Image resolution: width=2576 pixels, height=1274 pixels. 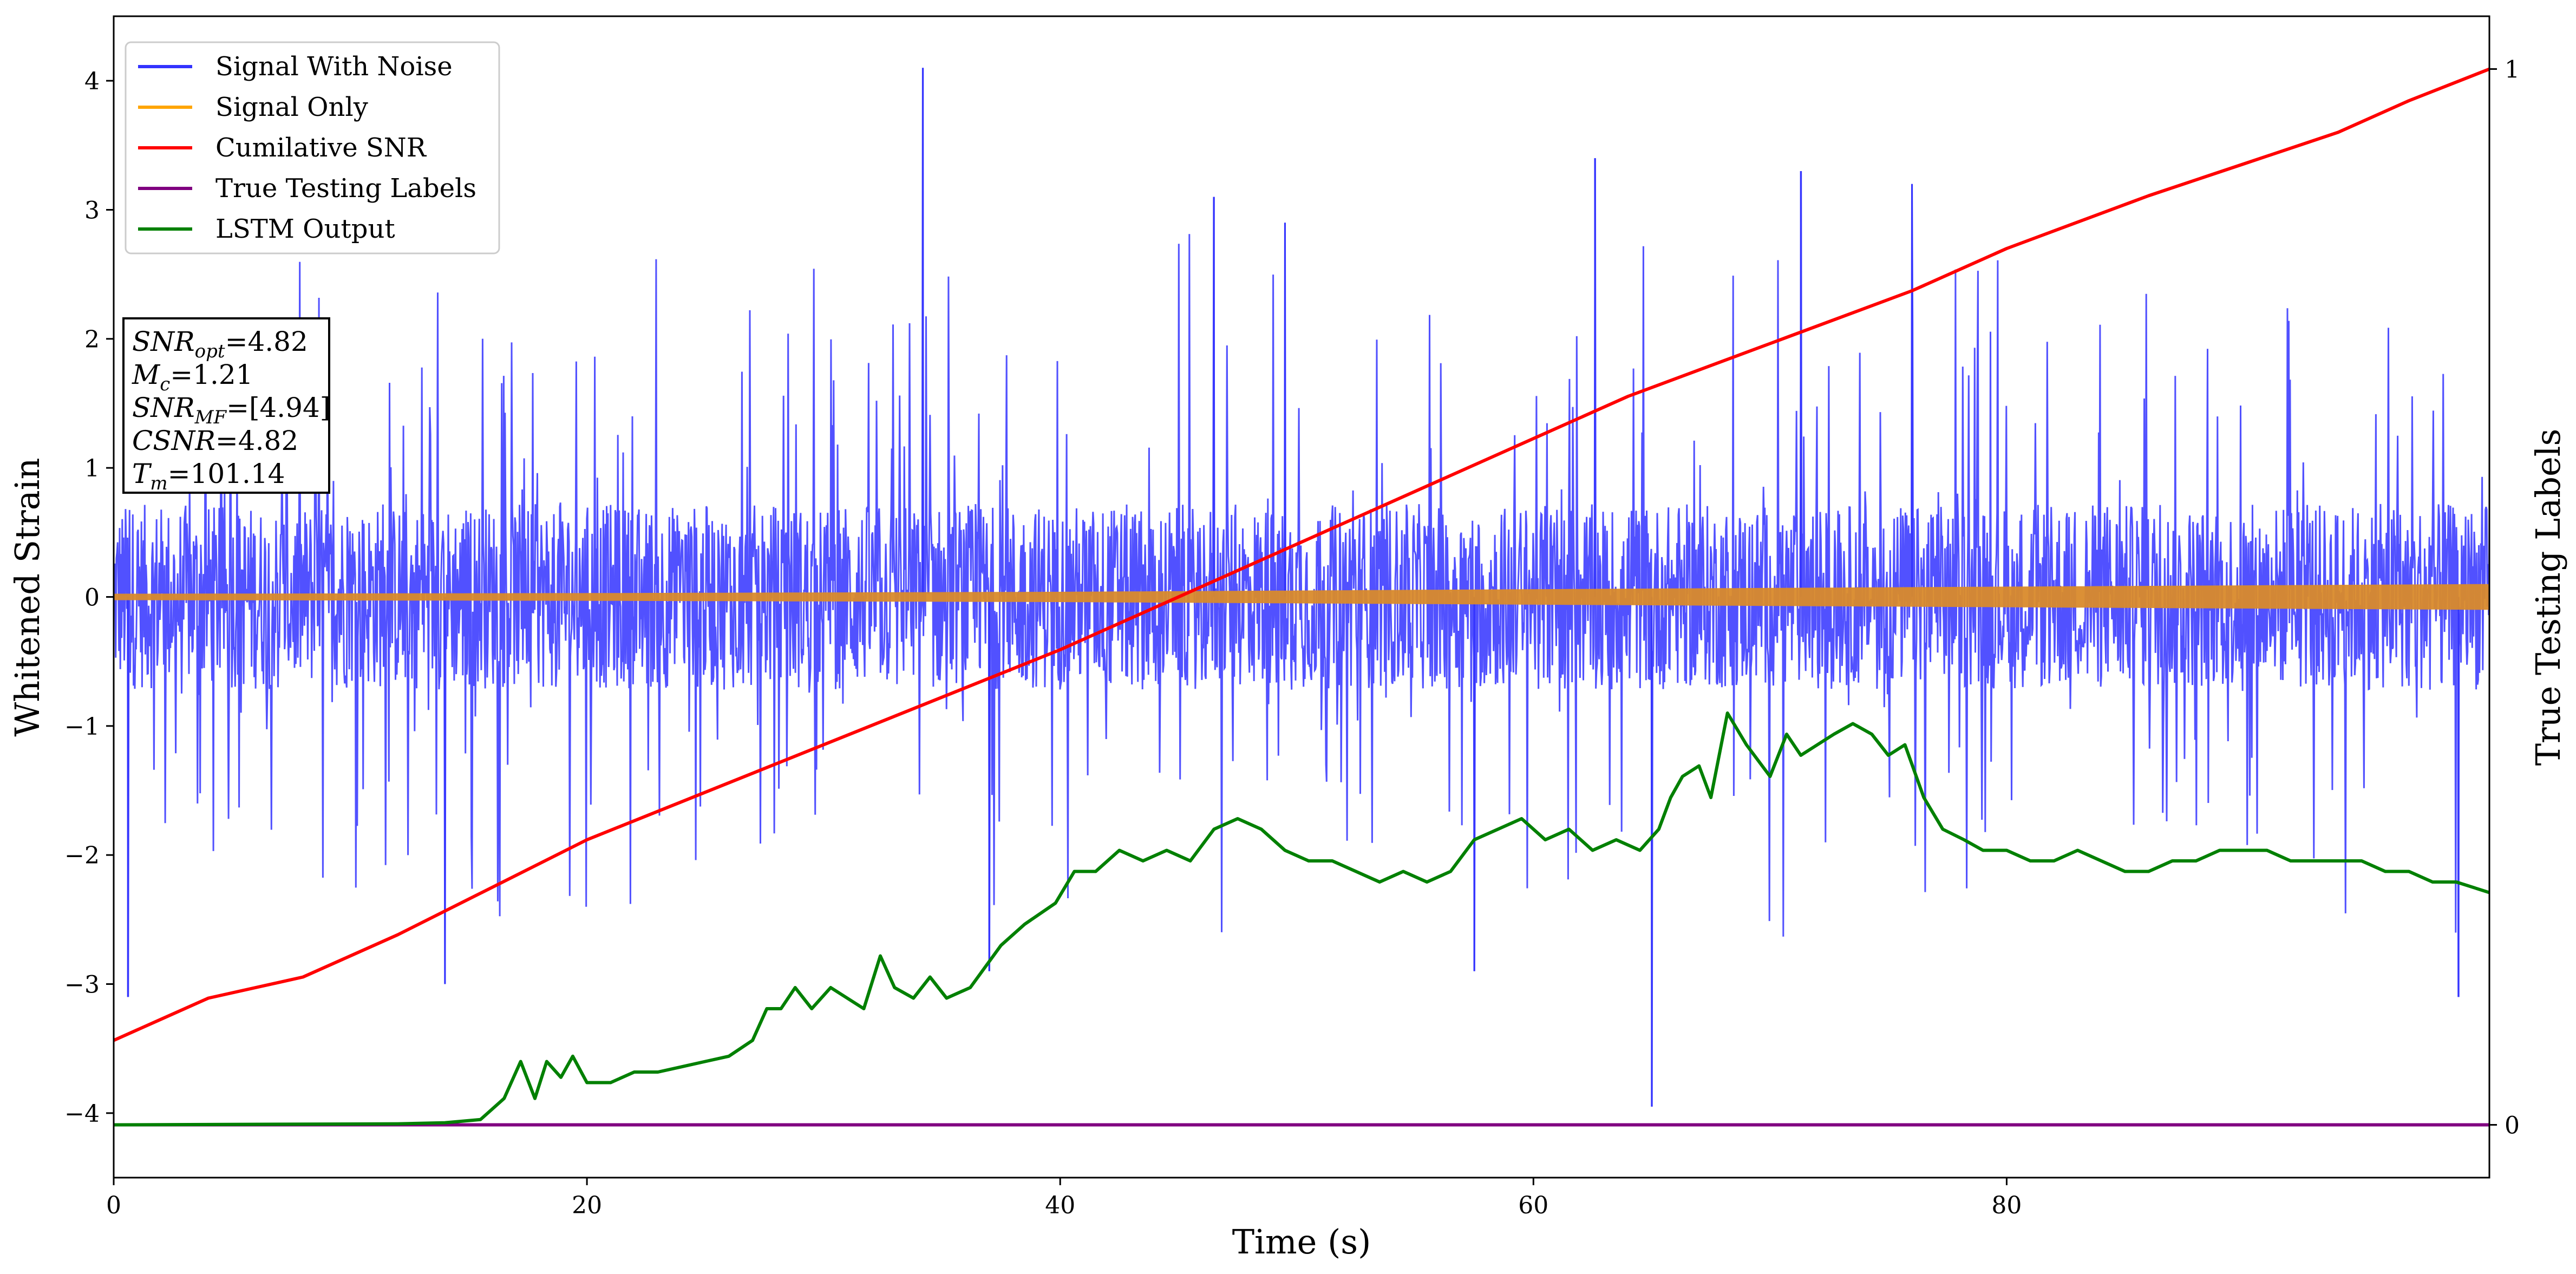 What do you see at coordinates (2548, 597) in the screenshot?
I see `y2-axis-label: True Testing Labels` at bounding box center [2548, 597].